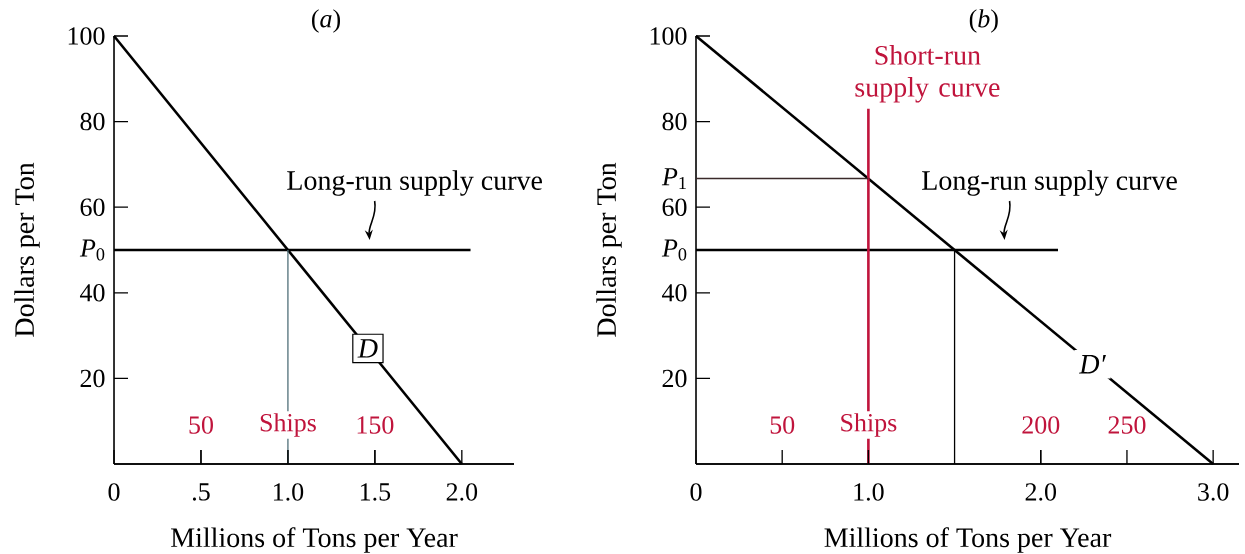  Describe the element at coordinates (1092, 364) in the screenshot. I see `annotation: D′` at that location.